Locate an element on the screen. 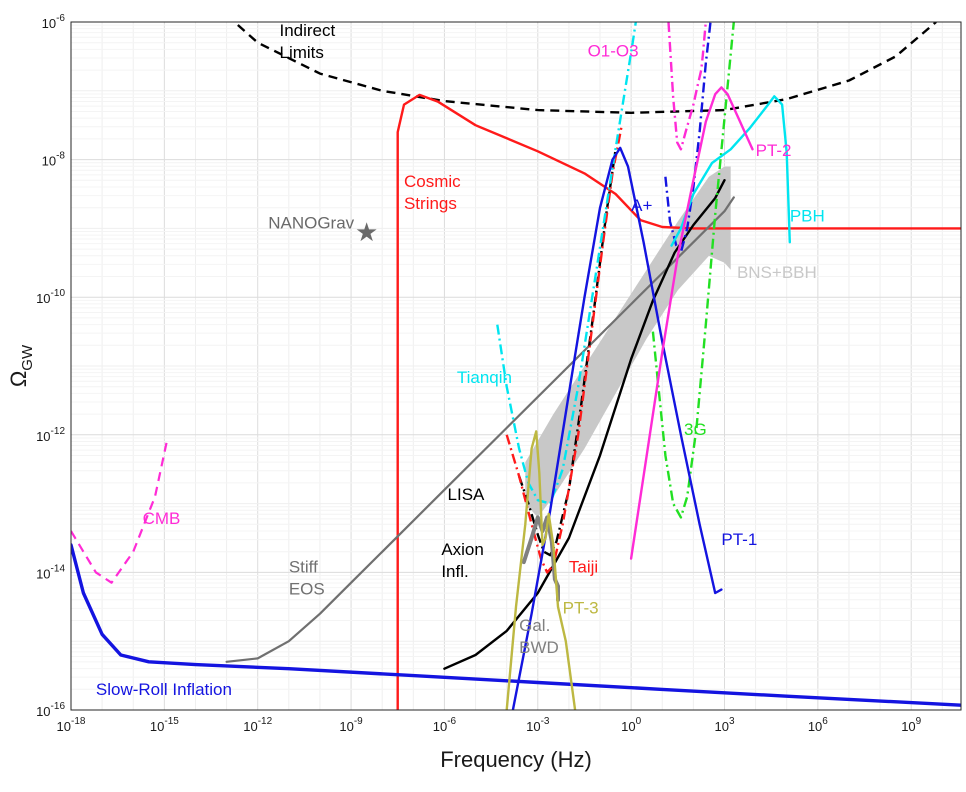  tick-exponent: 6 is located at coordinates (825, 721).